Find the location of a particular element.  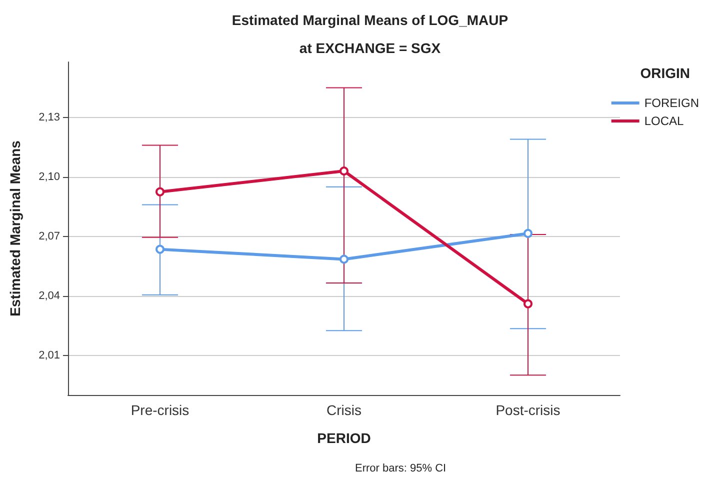

y-tick-label: 2,10 is located at coordinates (49, 176).